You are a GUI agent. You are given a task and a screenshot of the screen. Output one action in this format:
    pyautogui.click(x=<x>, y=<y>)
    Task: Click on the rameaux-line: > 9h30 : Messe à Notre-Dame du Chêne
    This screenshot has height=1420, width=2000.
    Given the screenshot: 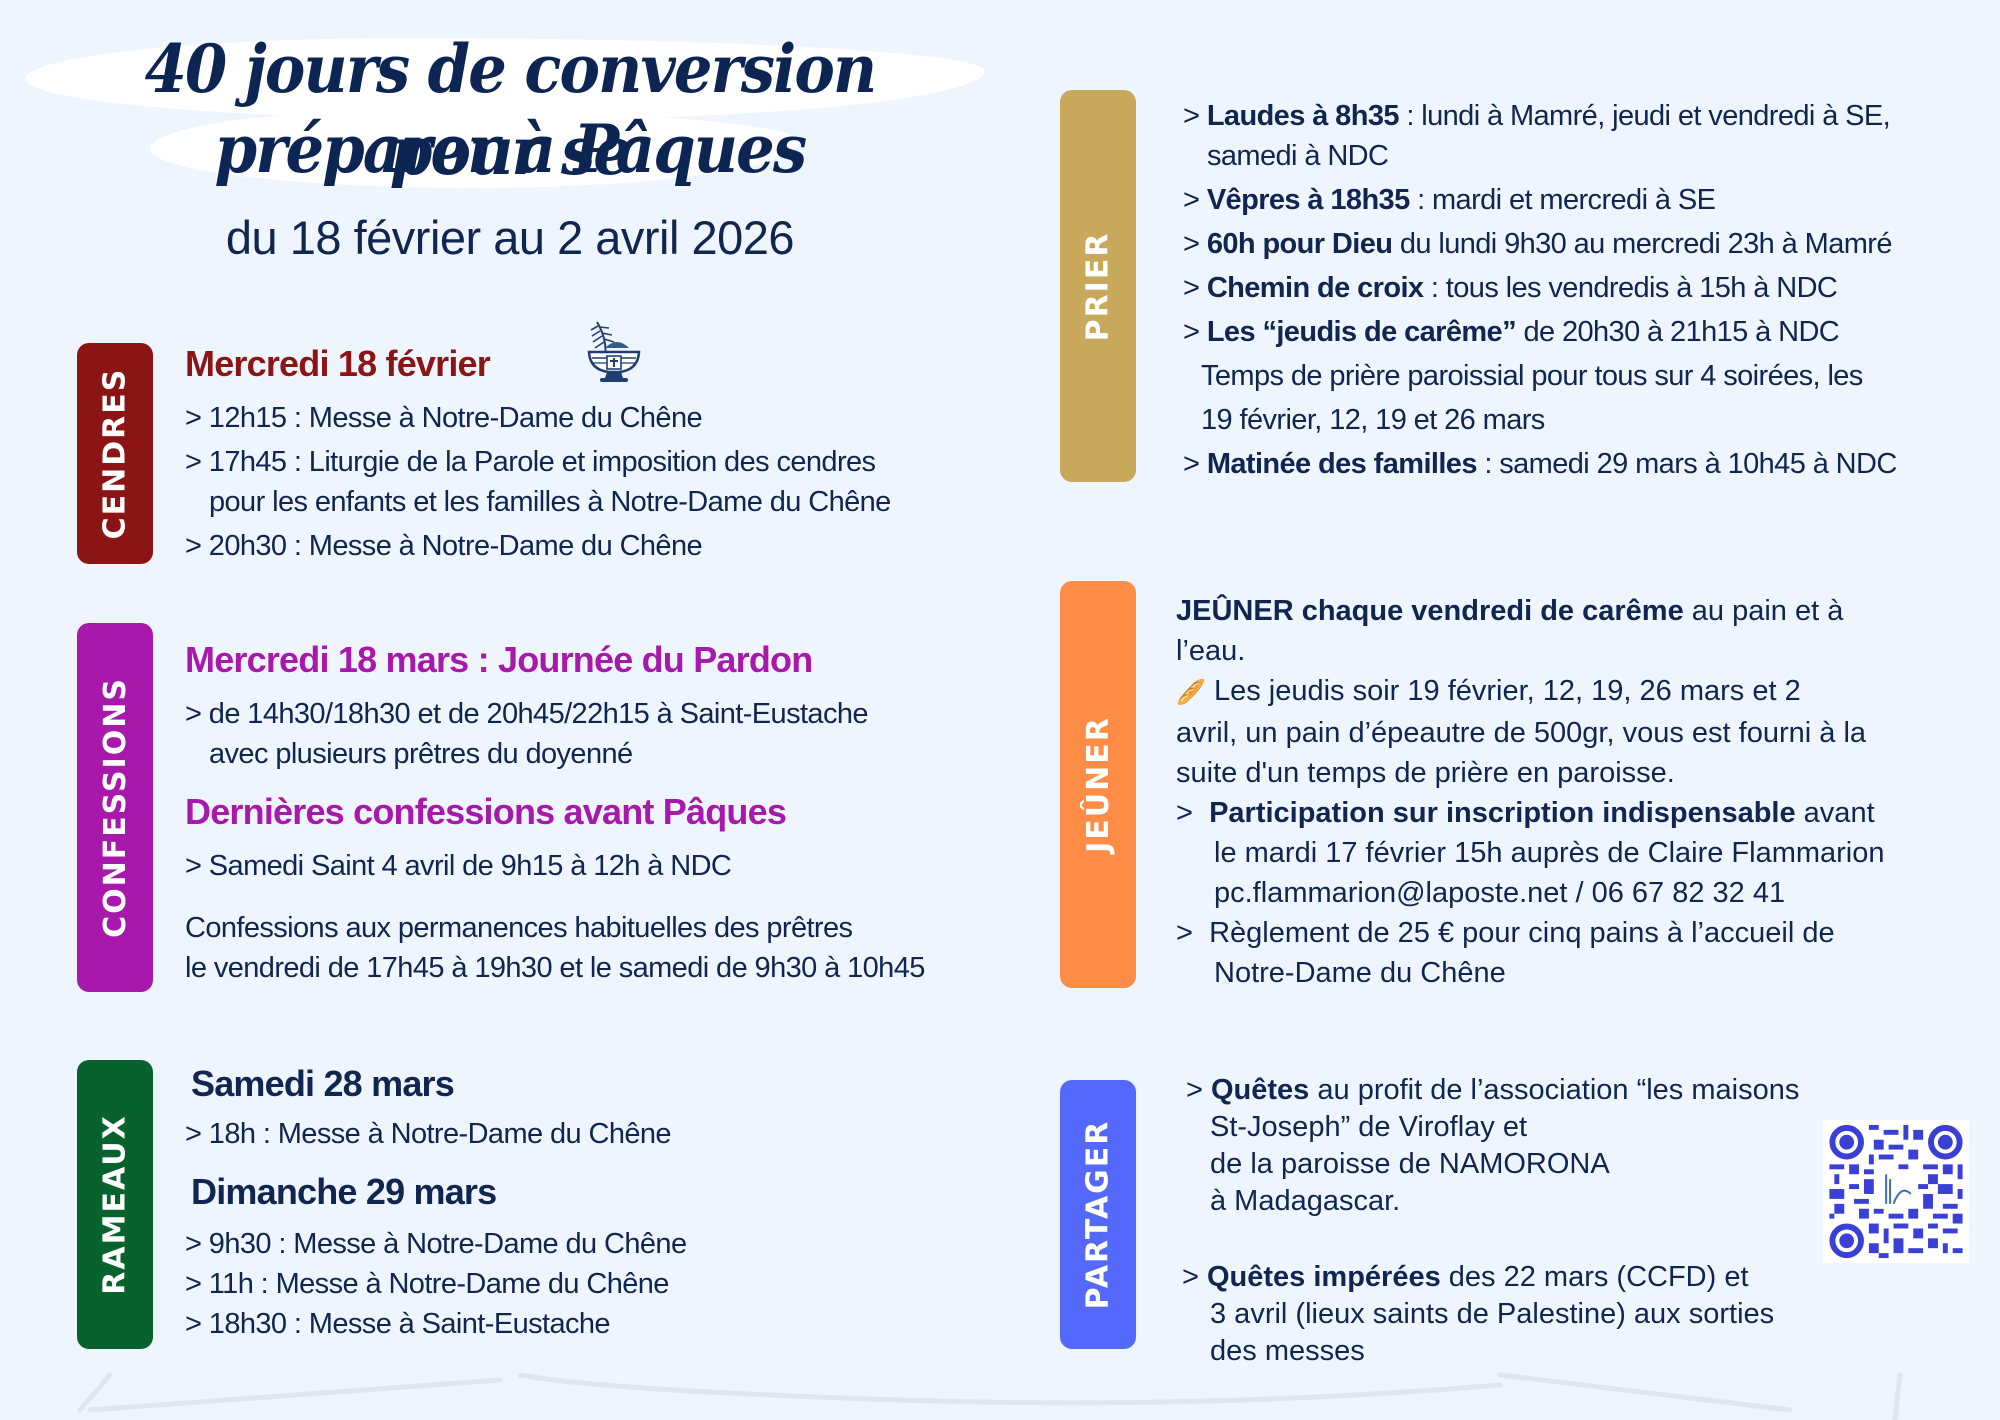 What is the action you would take?
    pyautogui.click(x=436, y=1244)
    